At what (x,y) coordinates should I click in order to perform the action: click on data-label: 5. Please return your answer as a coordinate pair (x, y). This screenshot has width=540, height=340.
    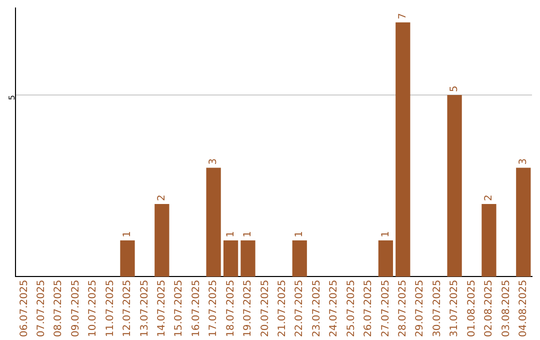
    Looking at the image, I should click on (454, 89).